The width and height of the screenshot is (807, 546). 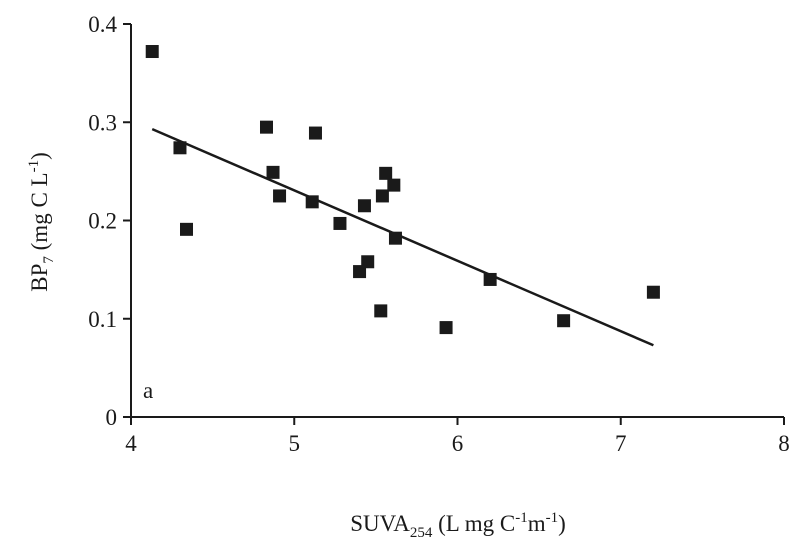 I want to click on y-axis-label: BP7 (mg C L-1), so click(x=41, y=222).